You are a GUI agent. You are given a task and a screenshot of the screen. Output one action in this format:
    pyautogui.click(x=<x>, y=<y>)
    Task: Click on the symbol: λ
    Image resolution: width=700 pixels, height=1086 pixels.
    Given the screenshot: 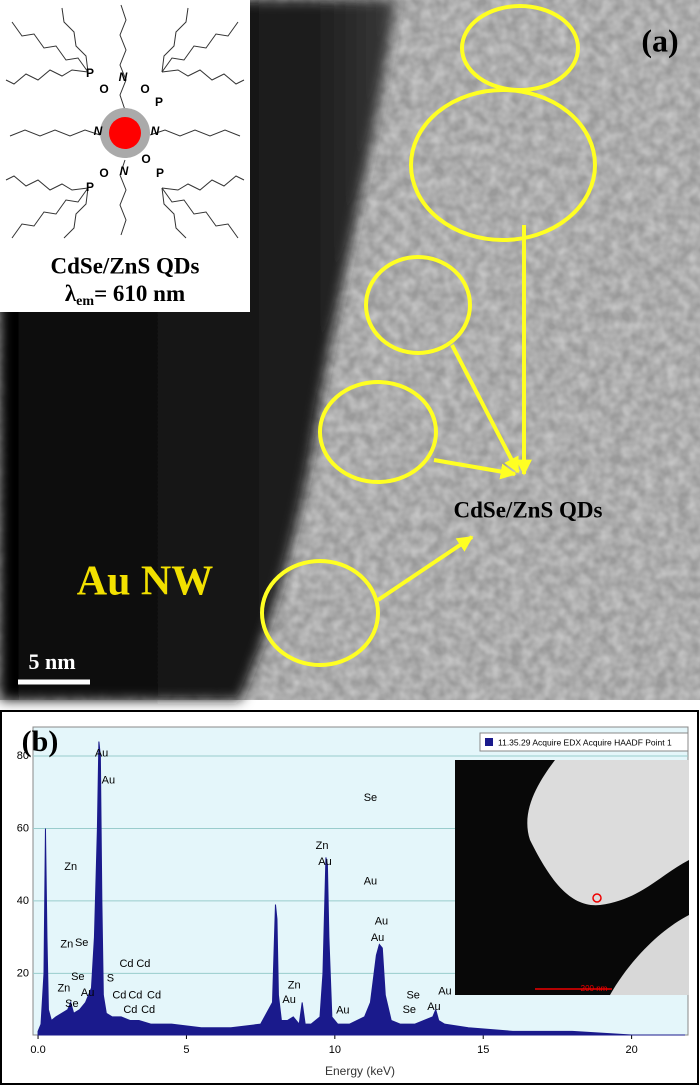 What is the action you would take?
    pyautogui.click(x=71, y=293)
    